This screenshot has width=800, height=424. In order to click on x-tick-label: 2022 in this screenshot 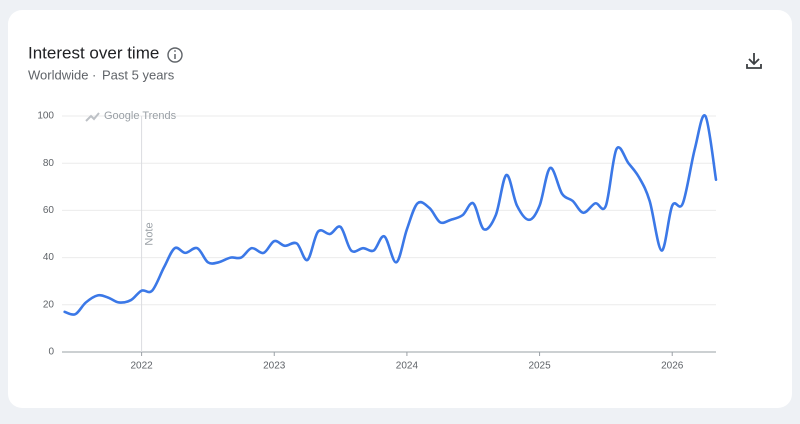, I will do `click(141, 366)`.